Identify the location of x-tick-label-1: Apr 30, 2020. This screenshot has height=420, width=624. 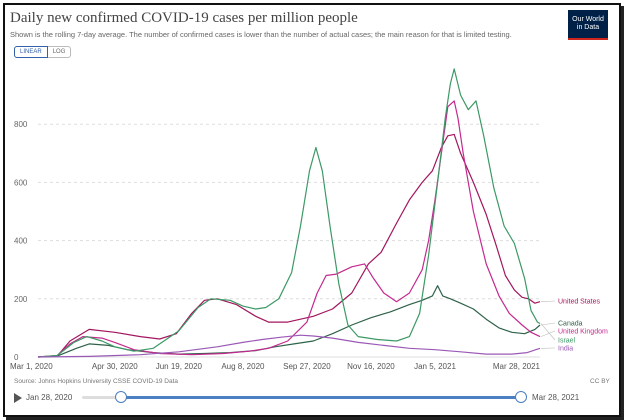
(115, 366).